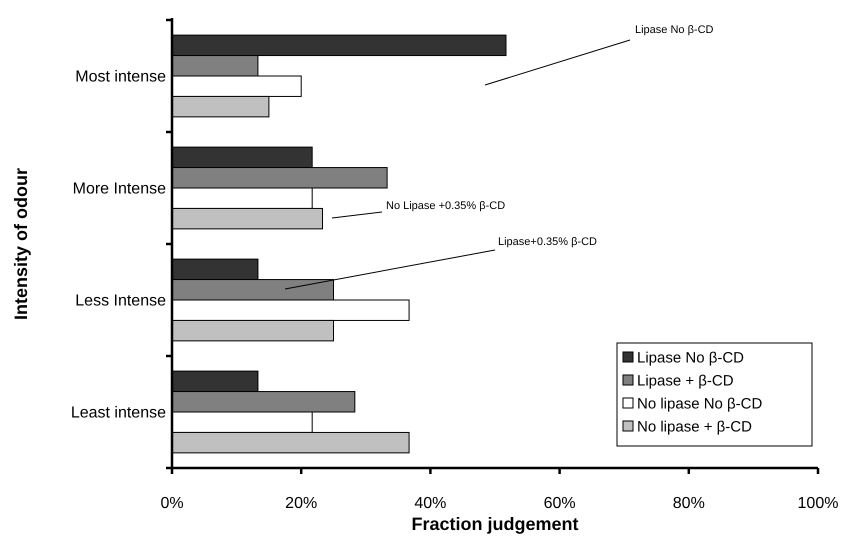 Image resolution: width=844 pixels, height=536 pixels. What do you see at coordinates (118, 413) in the screenshot?
I see `y-tick-label: Least intense` at bounding box center [118, 413].